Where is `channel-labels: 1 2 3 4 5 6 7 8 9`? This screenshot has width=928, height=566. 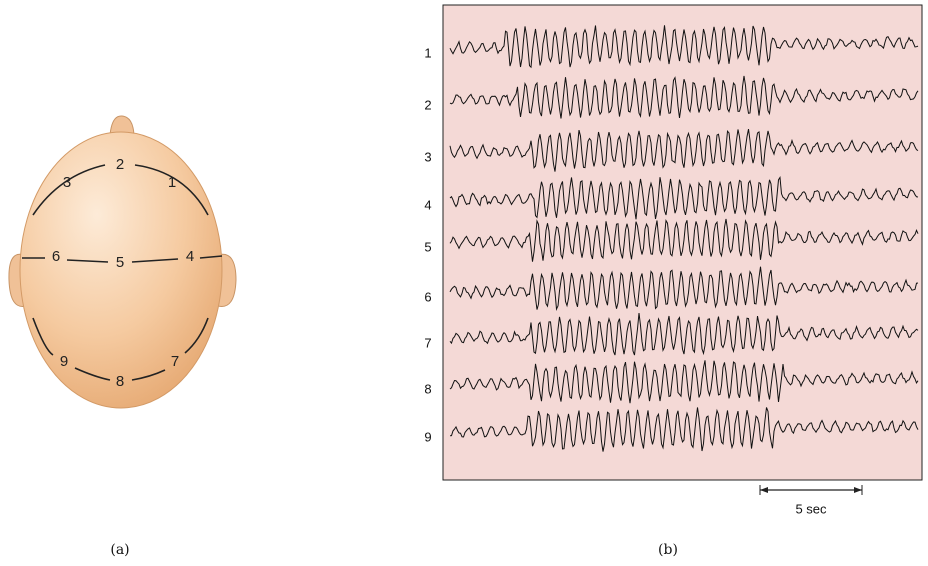
channel-labels: 1 2 3 4 5 6 7 8 9 is located at coordinates (427, 244).